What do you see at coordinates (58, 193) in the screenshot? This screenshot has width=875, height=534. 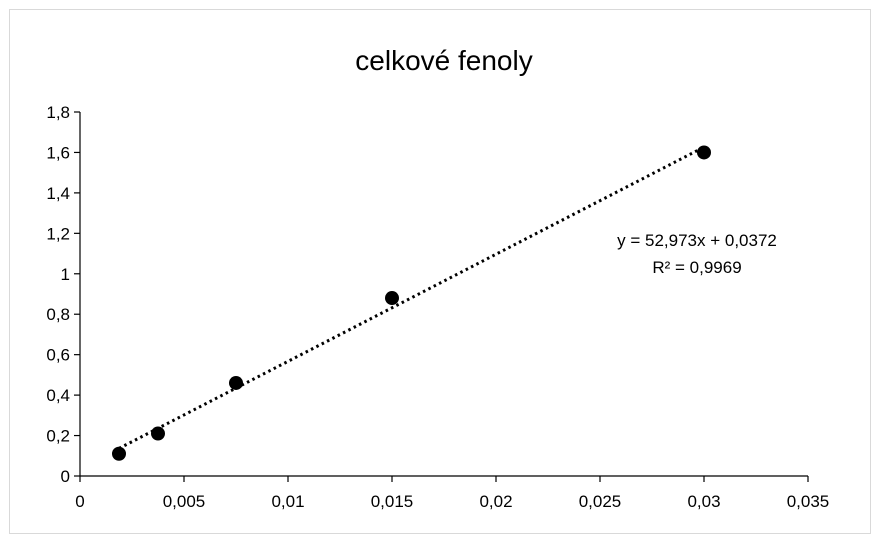 I see `y-tick-label: 1,4` at bounding box center [58, 193].